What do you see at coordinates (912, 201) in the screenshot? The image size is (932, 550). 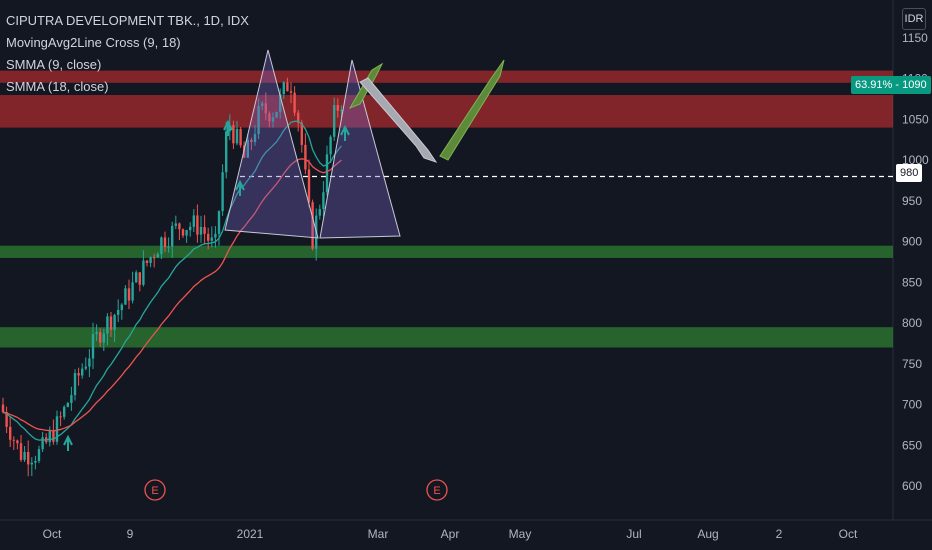 I see `y-tick-label: 950` at bounding box center [912, 201].